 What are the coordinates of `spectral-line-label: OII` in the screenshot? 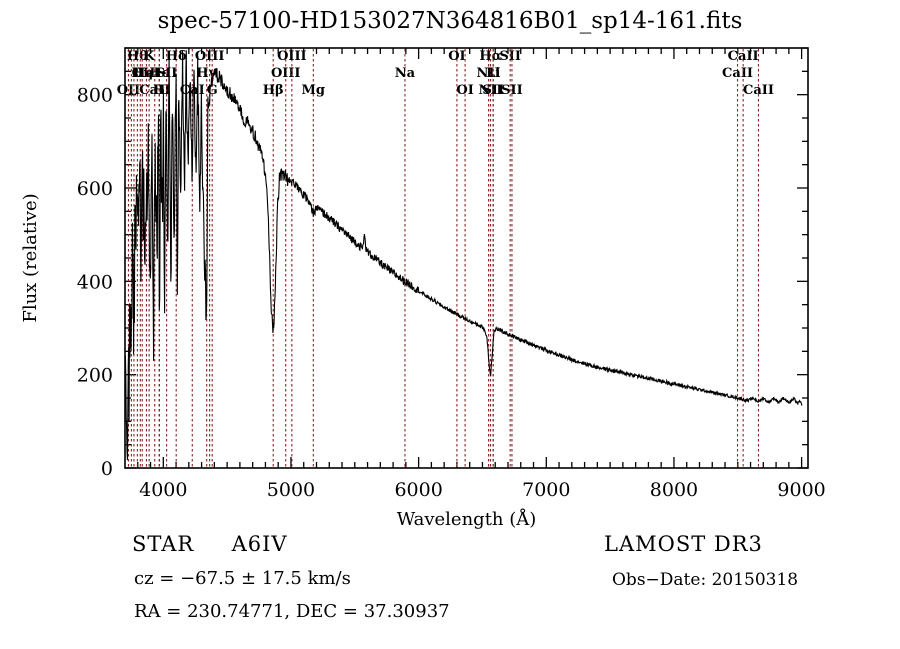 It's located at (129, 90).